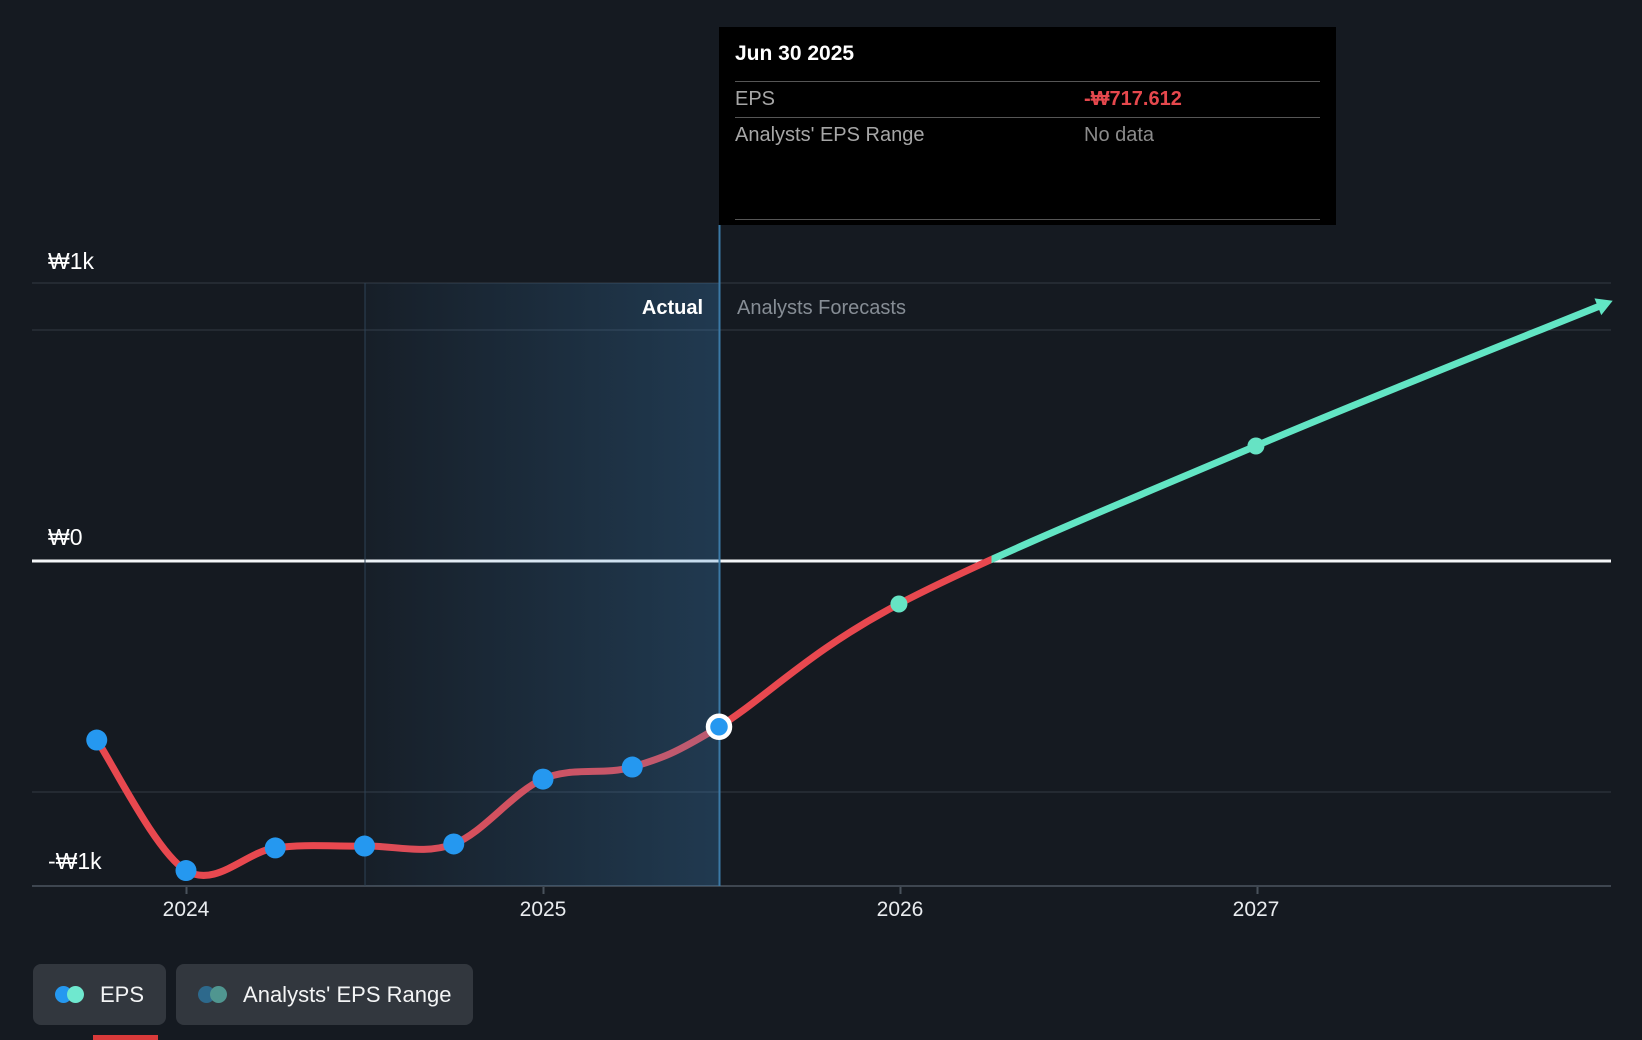  Describe the element at coordinates (755, 99) in the screenshot. I see `tooltip-eps-label: EPS` at that location.